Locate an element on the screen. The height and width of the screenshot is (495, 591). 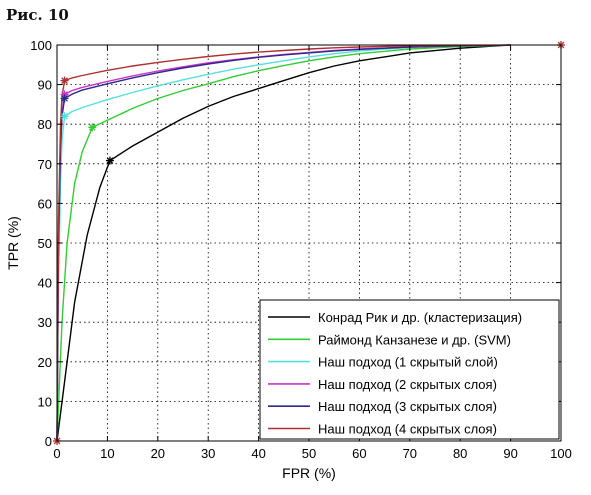
x-tick-label: 70 is located at coordinates (410, 453).